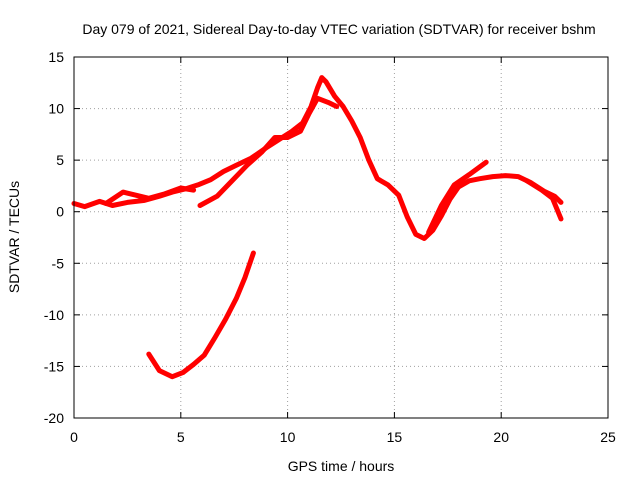 Image resolution: width=640 pixels, height=480 pixels. I want to click on y-tick-label: 15, so click(56, 57).